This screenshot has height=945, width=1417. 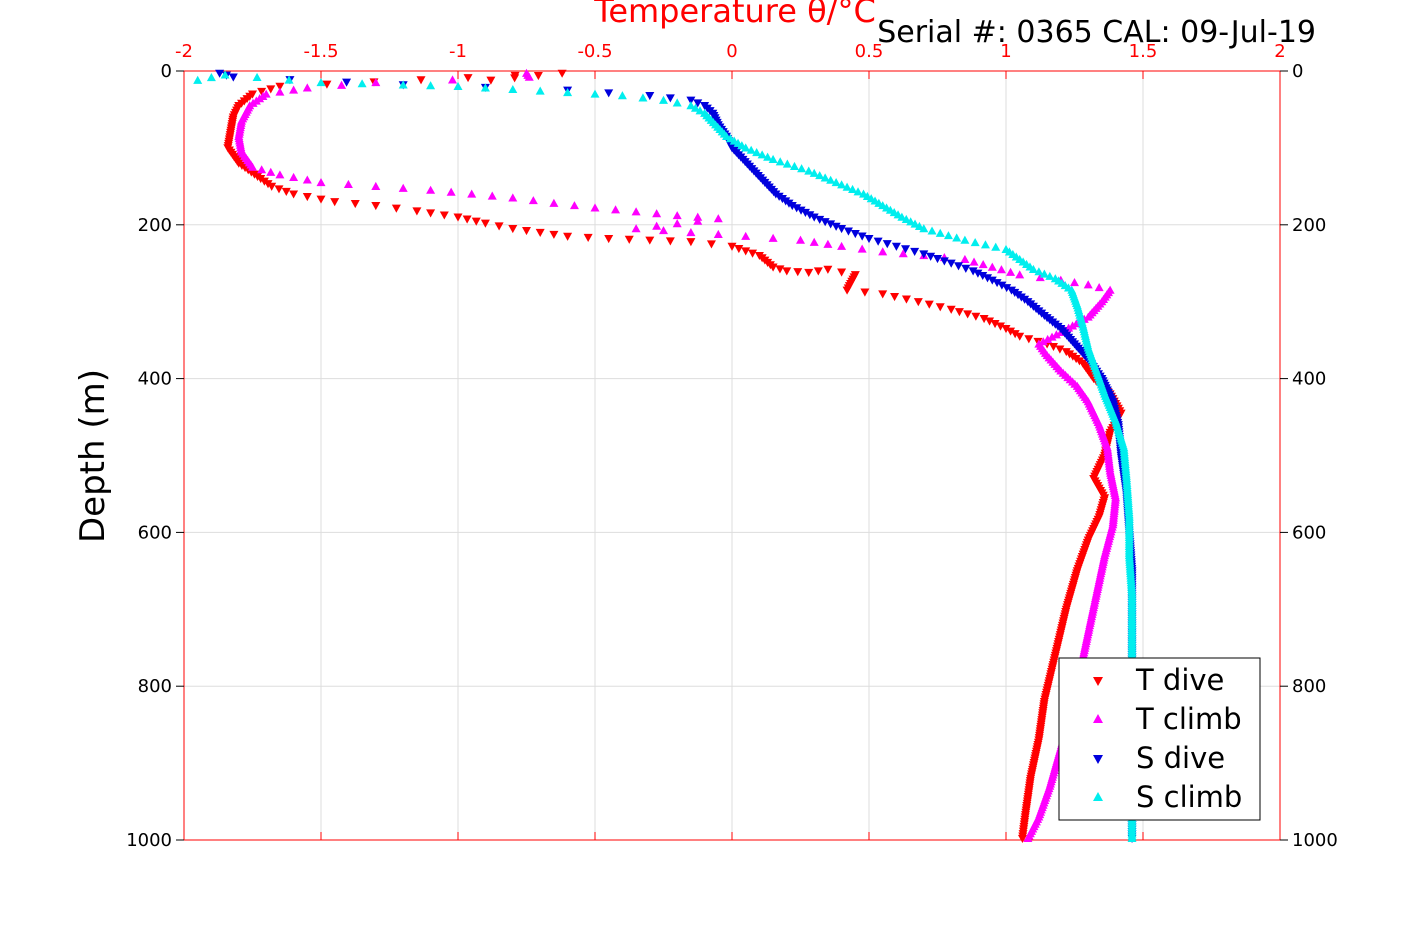 What do you see at coordinates (166, 71) in the screenshot?
I see `y-tick-label-left: 0` at bounding box center [166, 71].